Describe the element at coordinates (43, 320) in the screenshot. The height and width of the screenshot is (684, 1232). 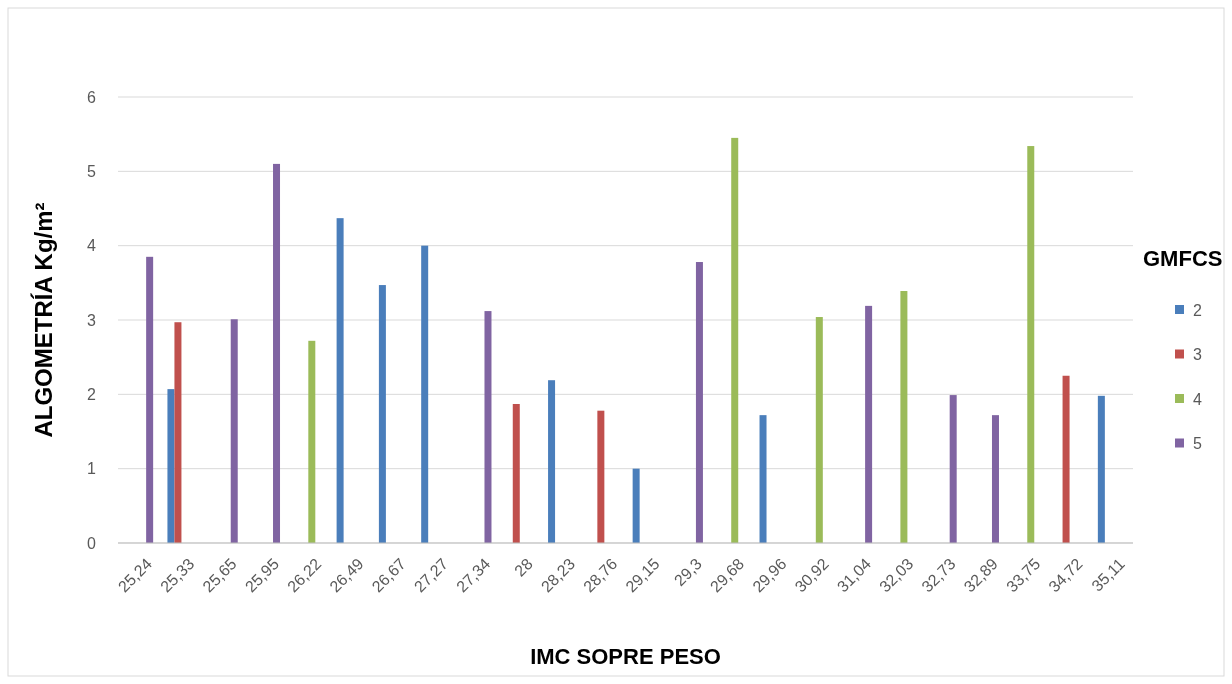
I see `y-axis-title: ALGOMETRÍA Kg/m²` at that location.